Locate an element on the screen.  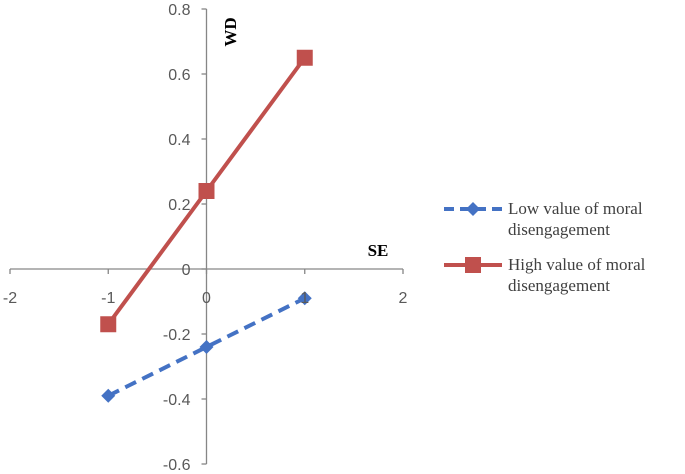
legend-item-high: High value of moral disengagement is located at coordinates (562, 275).